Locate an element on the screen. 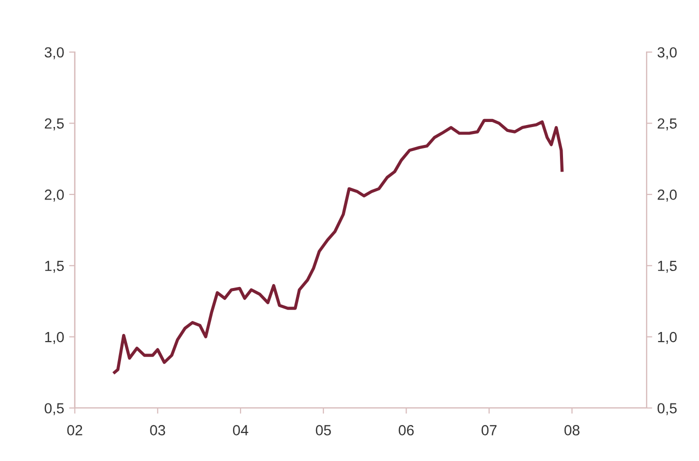 This screenshot has height=461, width=699. y-tick-label: 2,0 is located at coordinates (54, 196).